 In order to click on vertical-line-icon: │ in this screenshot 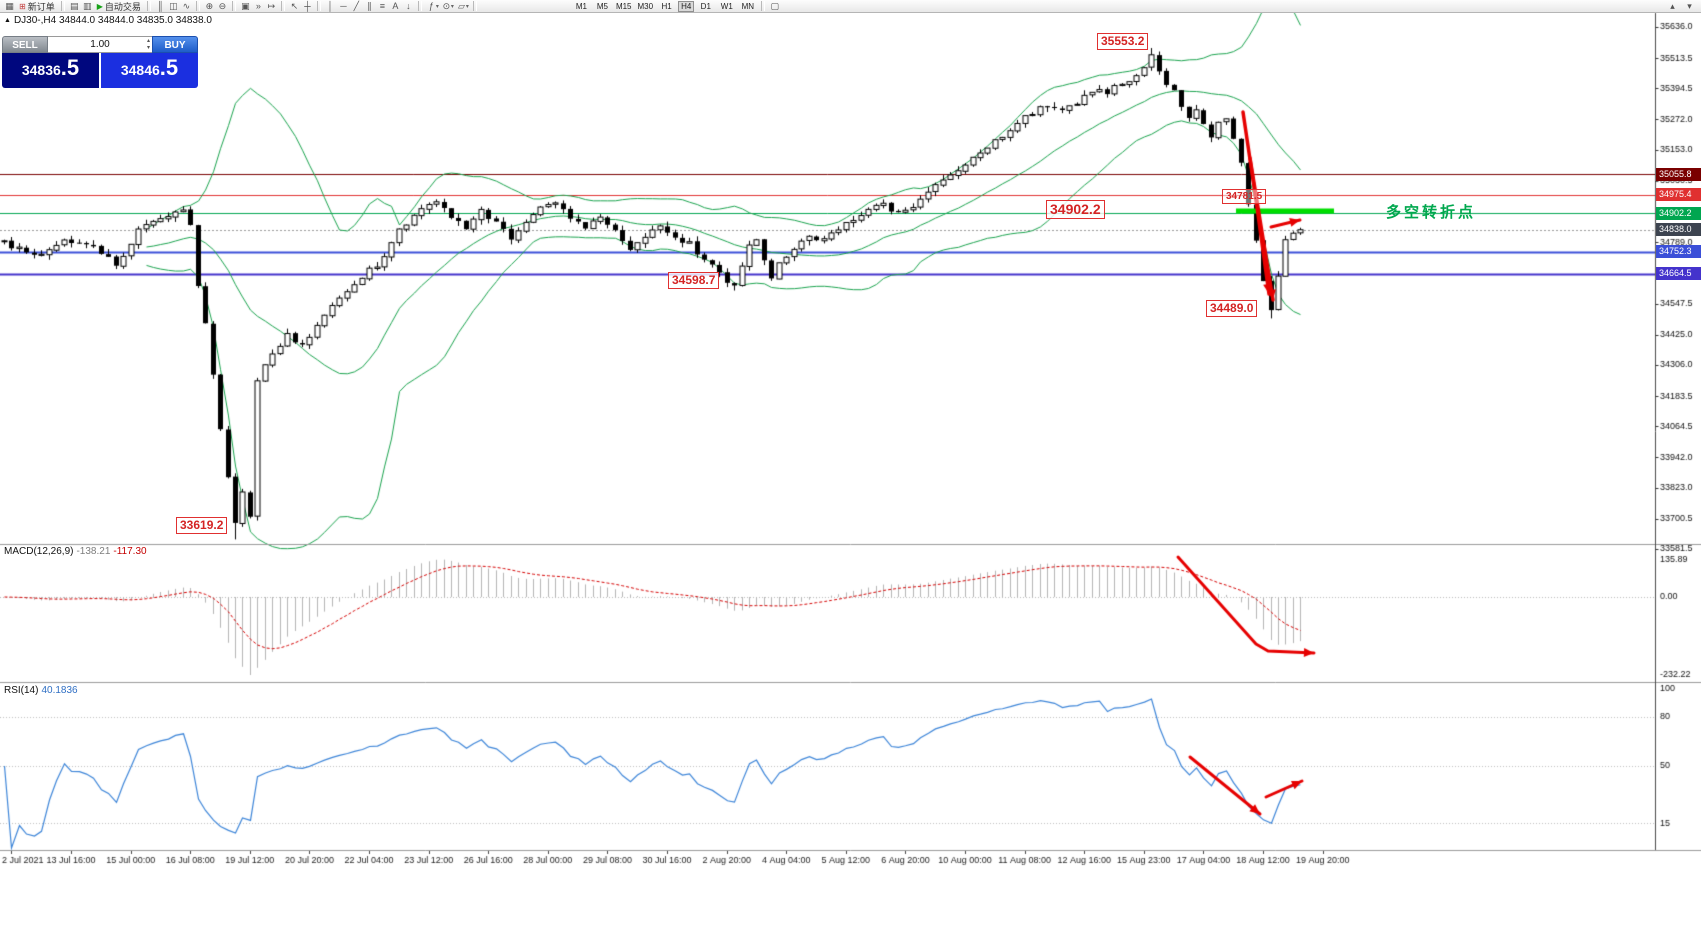, I will do `click(330, 5)`.